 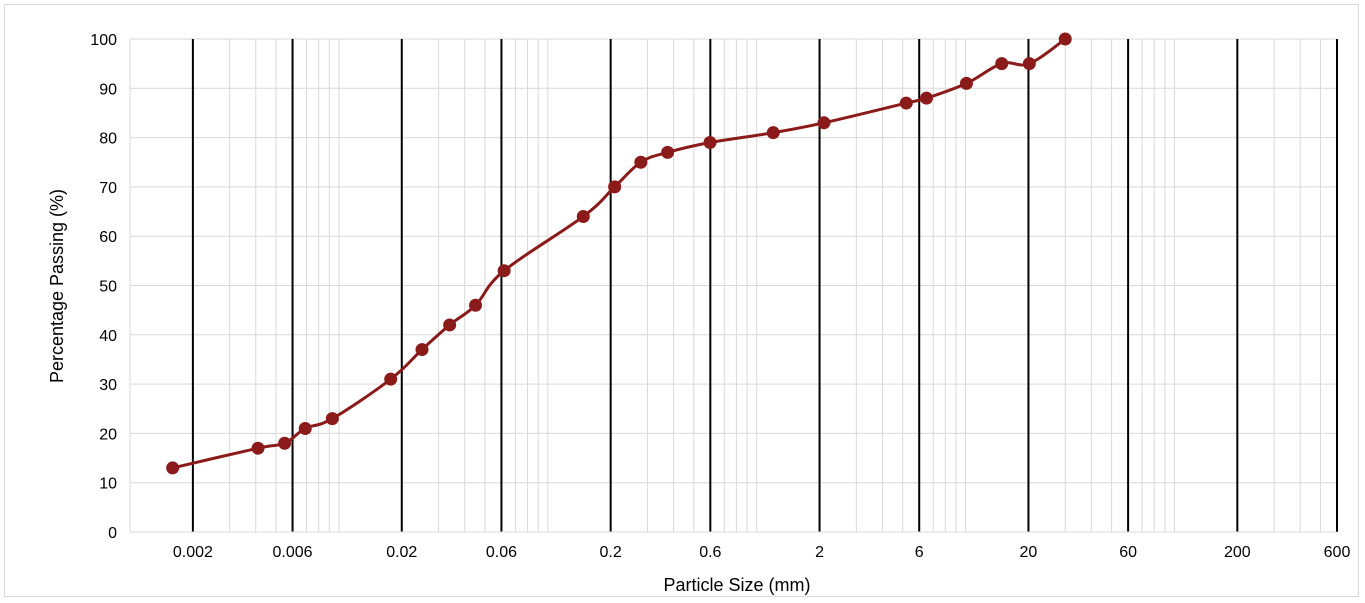 I want to click on x-tick-label: 0.2, so click(x=611, y=552).